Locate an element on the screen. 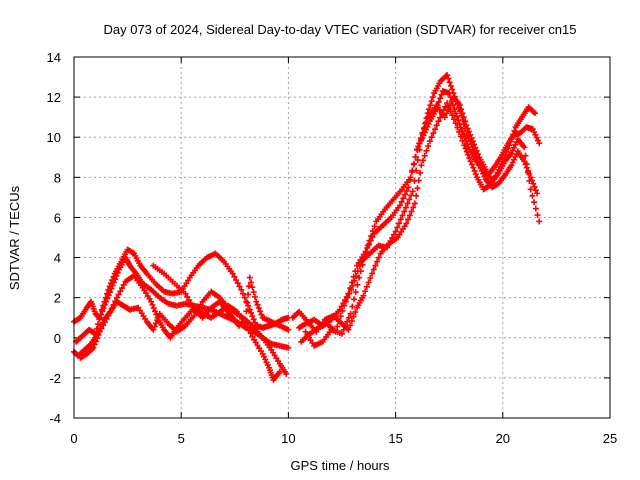 This screenshot has height=480, width=640. x-tick-label: 10 is located at coordinates (288, 438).